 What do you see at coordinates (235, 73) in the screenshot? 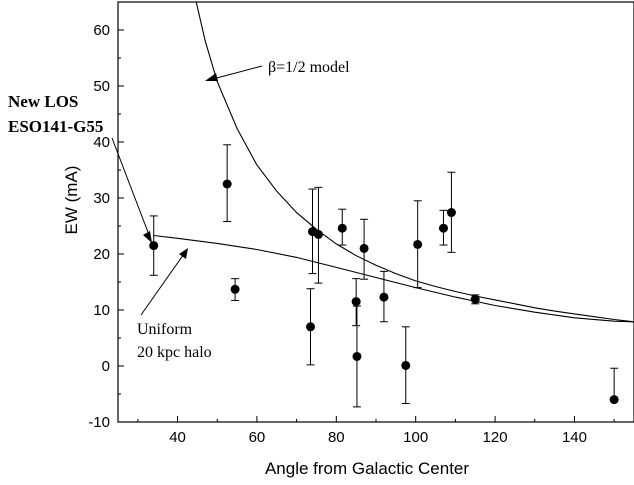
I see `beta-model-arrow` at bounding box center [235, 73].